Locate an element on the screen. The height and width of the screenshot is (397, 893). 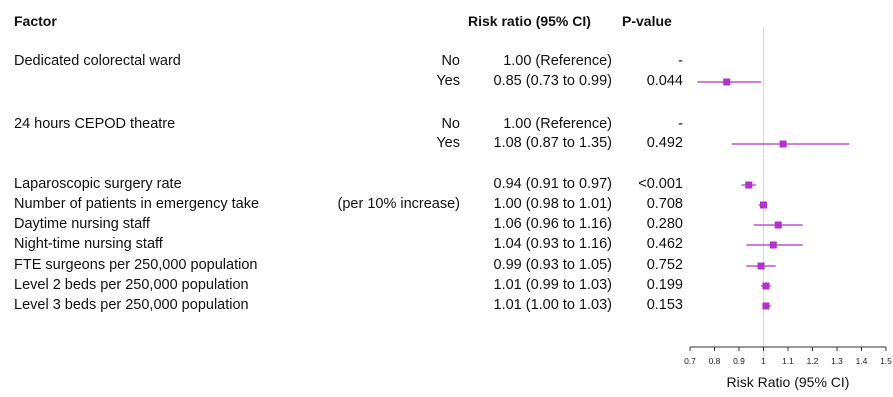
x-axis-tick-label: 1.1 is located at coordinates (788, 361).